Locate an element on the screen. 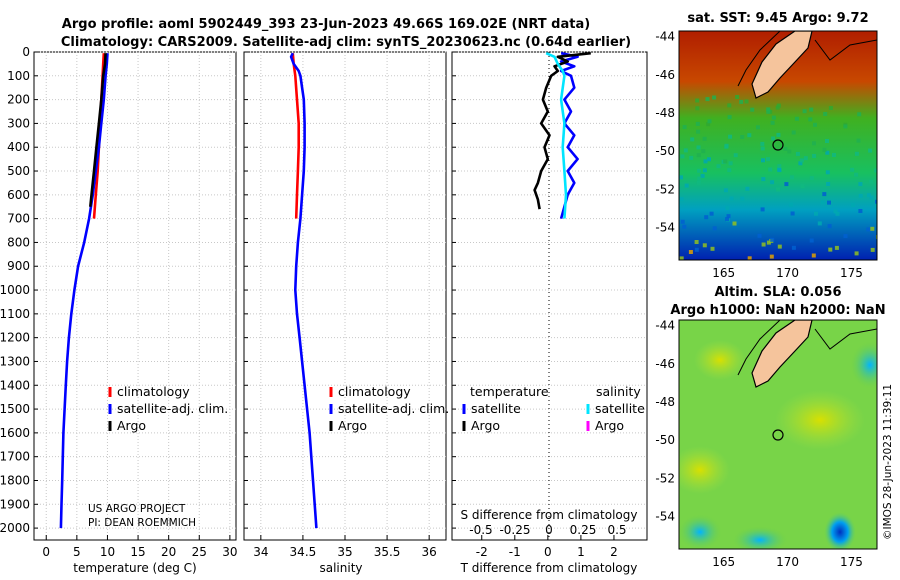  y-tick-label: 1400 is located at coordinates (15, 385).